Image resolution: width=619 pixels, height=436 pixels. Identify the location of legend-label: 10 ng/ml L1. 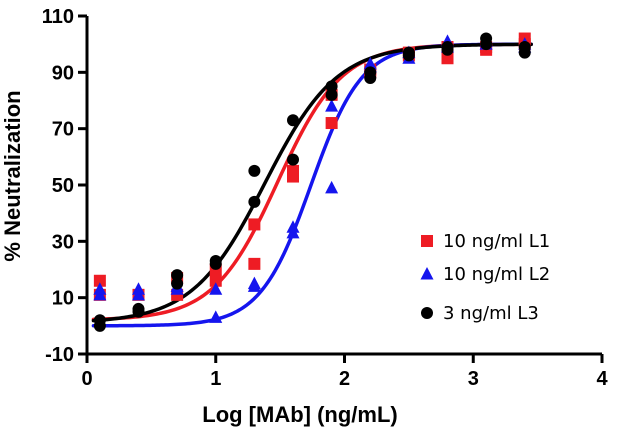
(496, 241).